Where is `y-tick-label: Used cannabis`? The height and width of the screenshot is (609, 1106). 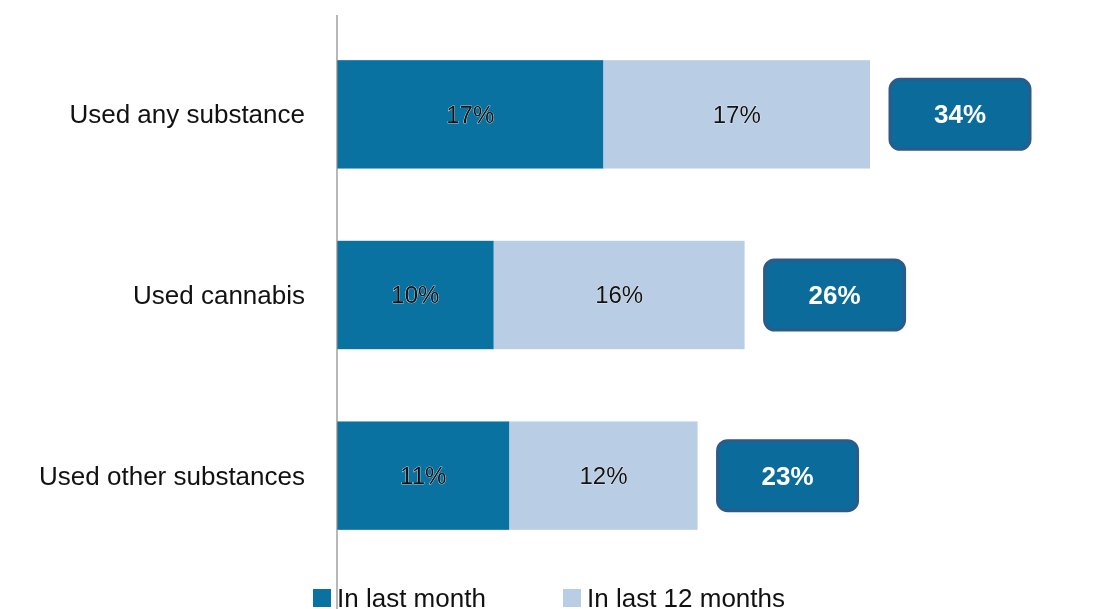 y-tick-label: Used cannabis is located at coordinates (219, 295).